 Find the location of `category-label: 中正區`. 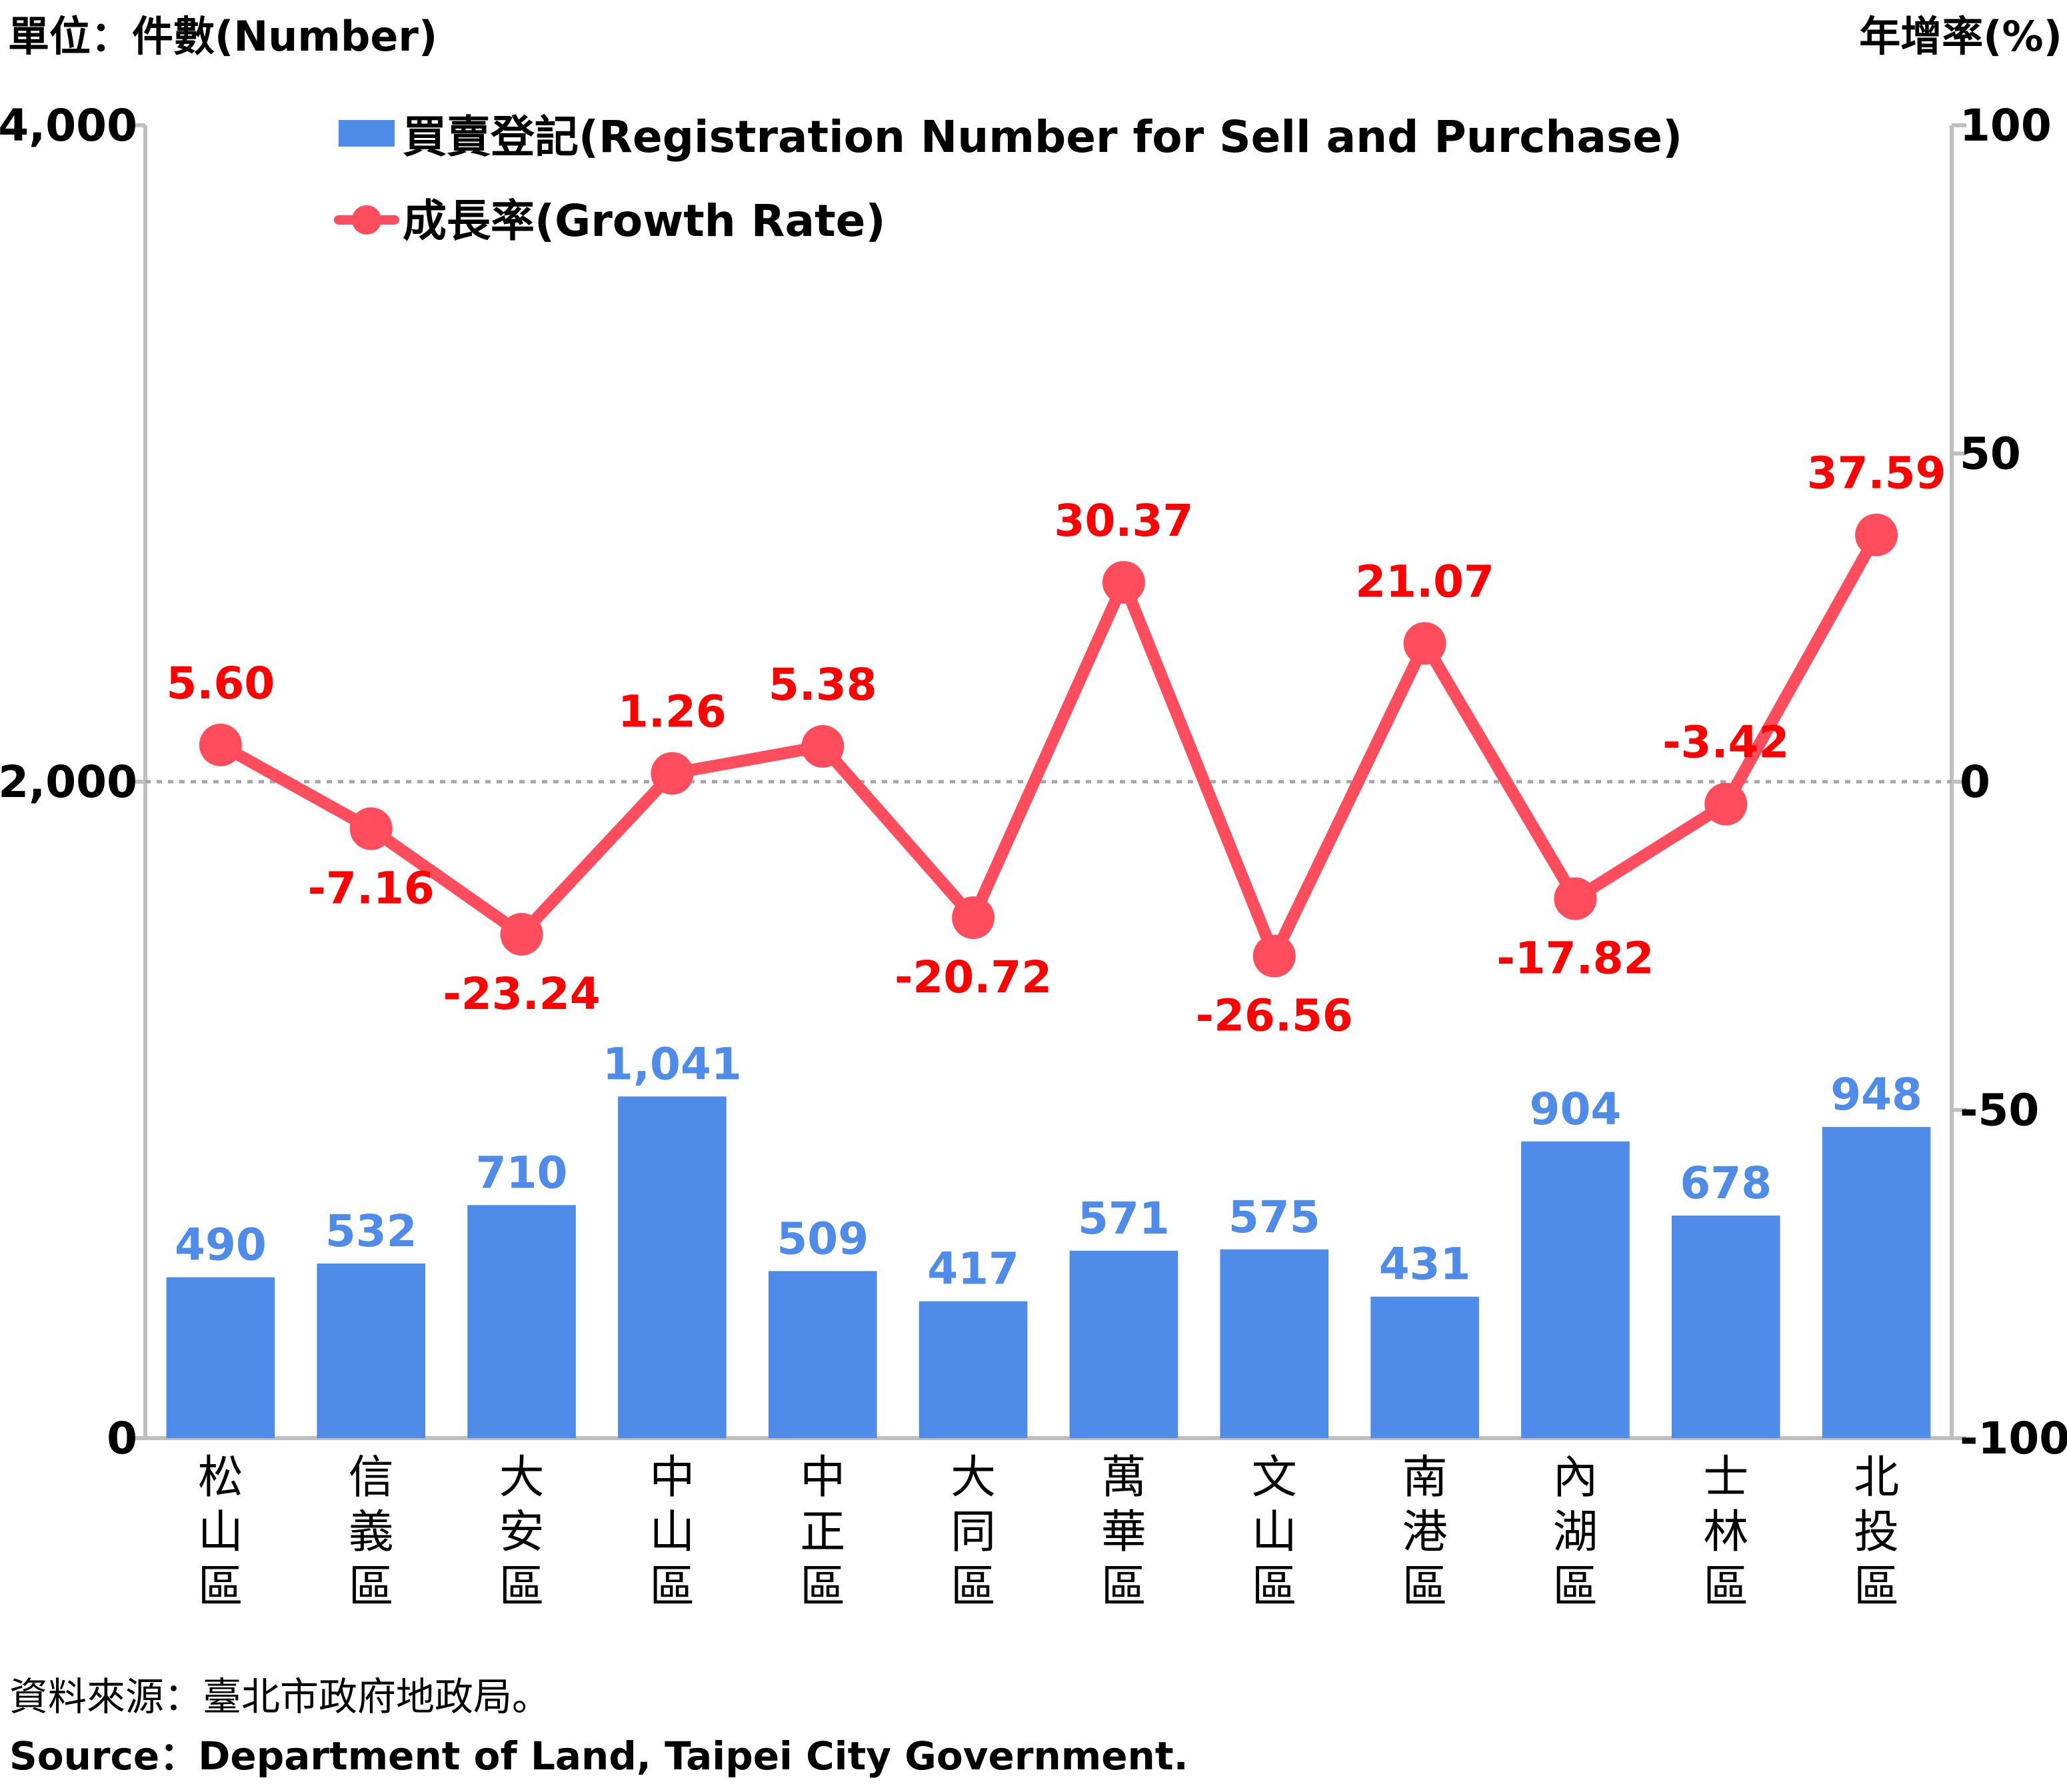

category-label: 中正區 is located at coordinates (822, 1532).